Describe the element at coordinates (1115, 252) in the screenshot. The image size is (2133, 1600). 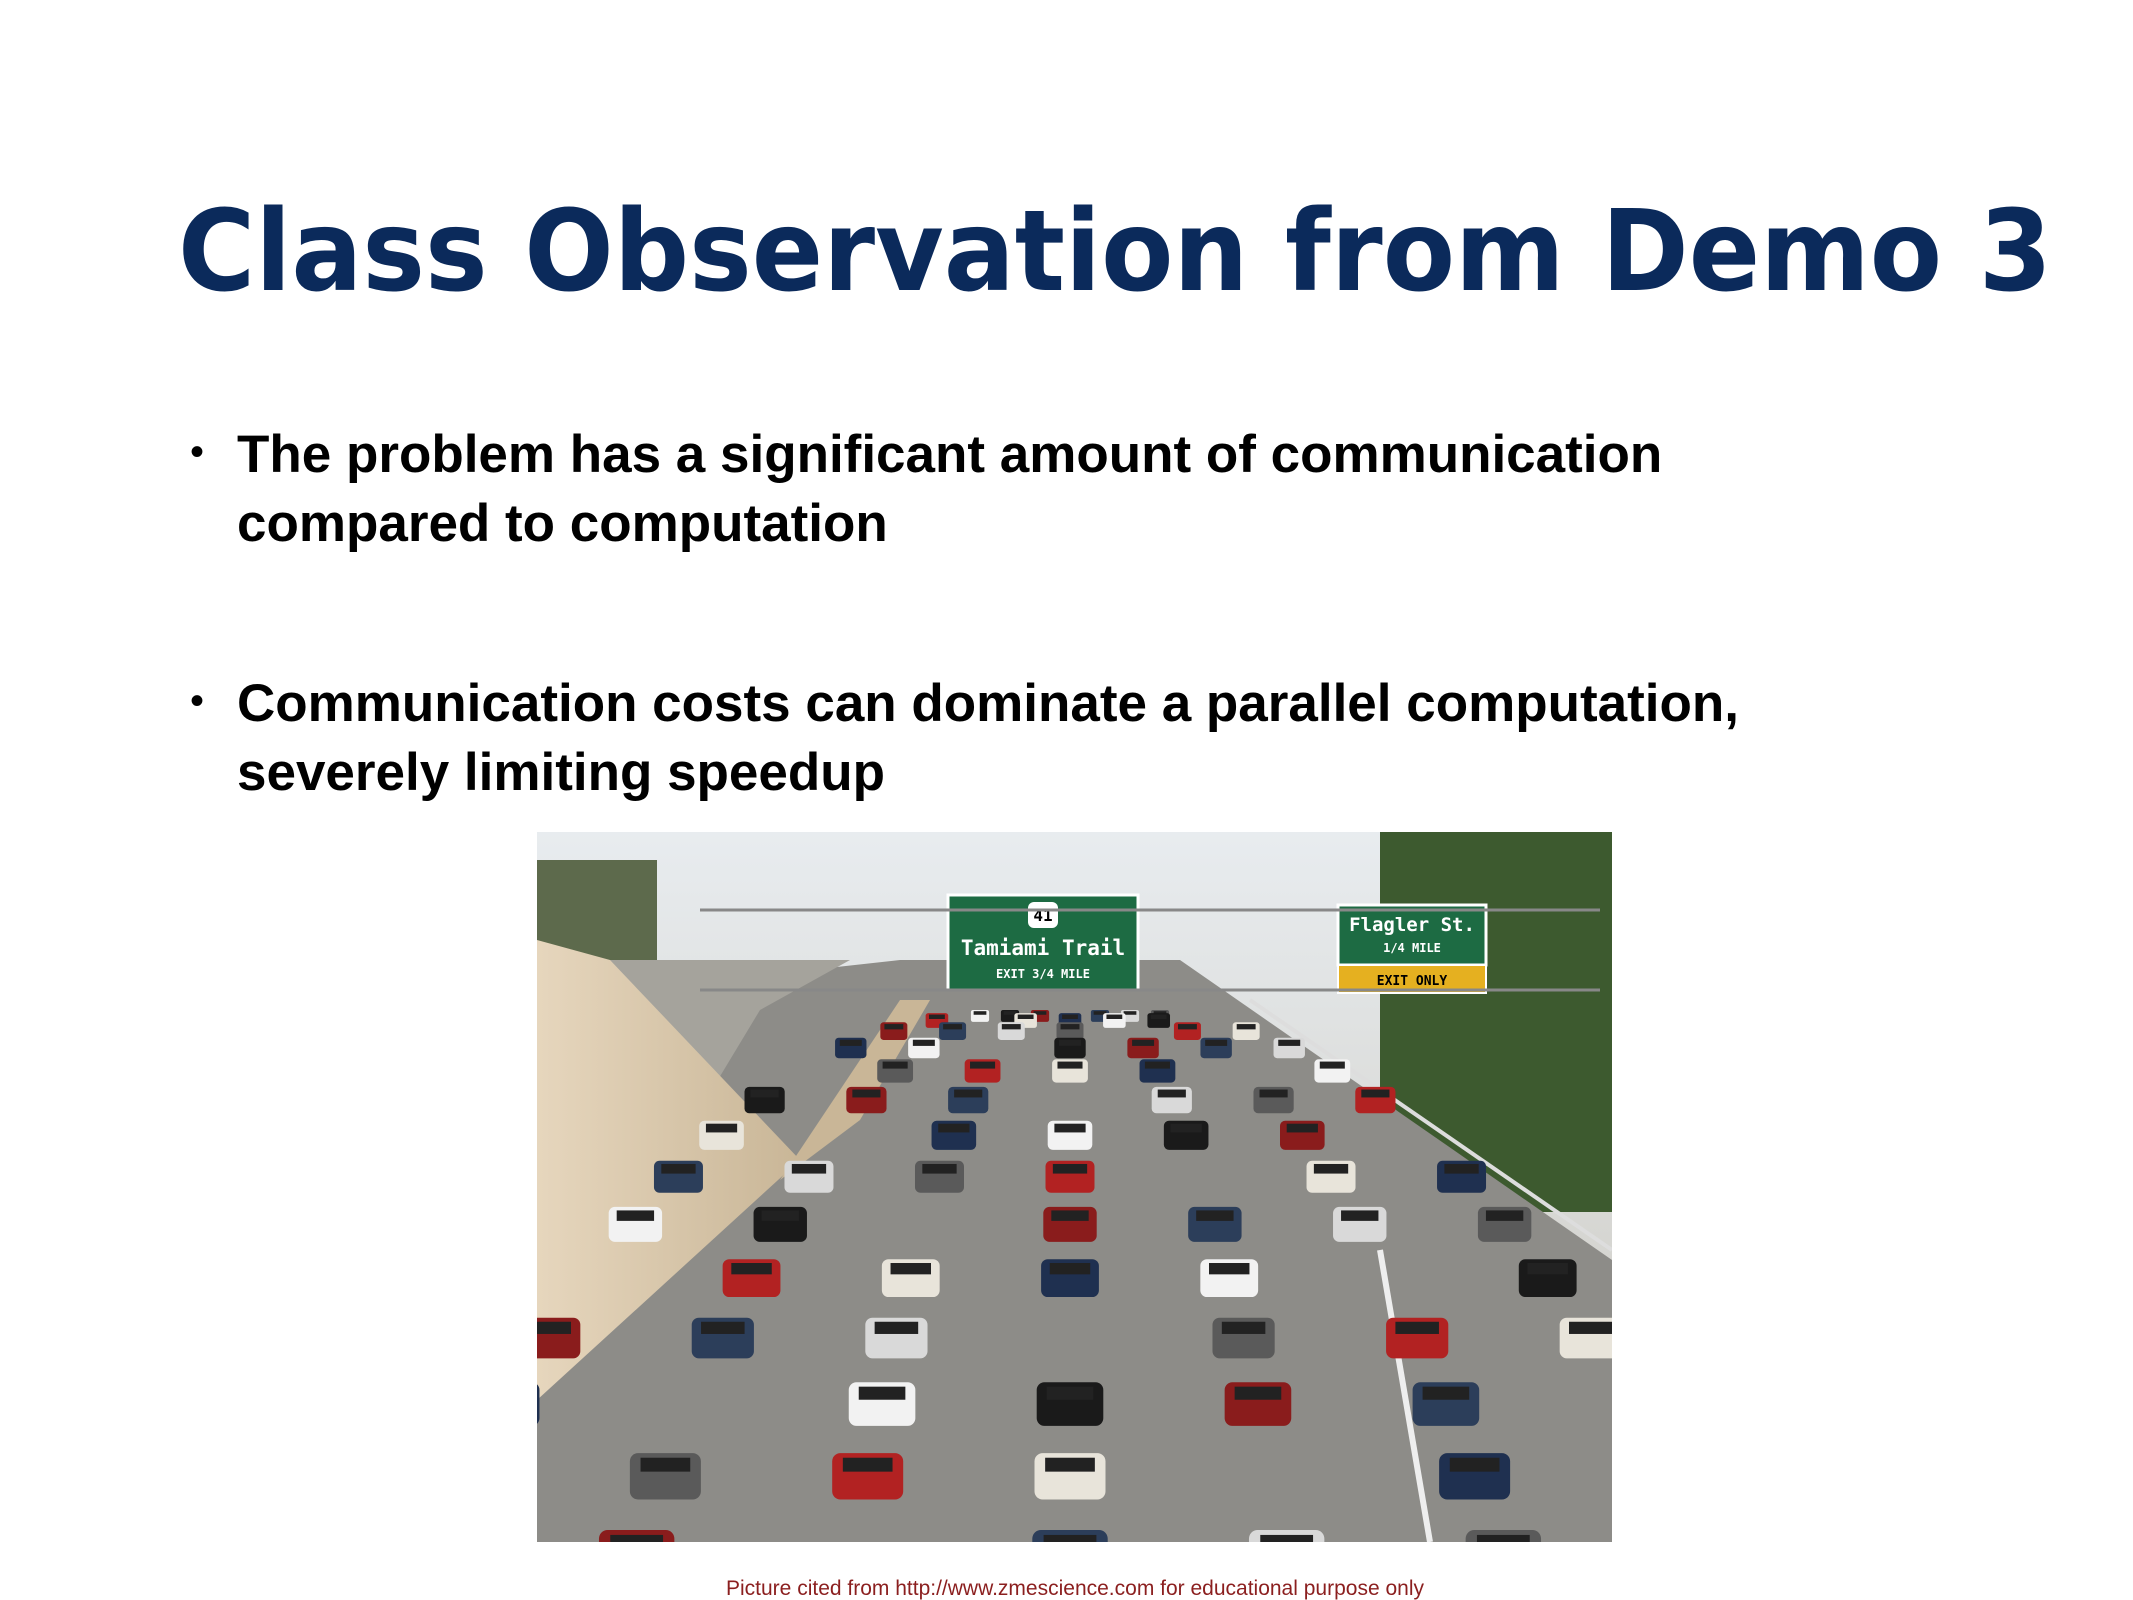
I see `slide-title: Class Observation from Demo 3` at that location.